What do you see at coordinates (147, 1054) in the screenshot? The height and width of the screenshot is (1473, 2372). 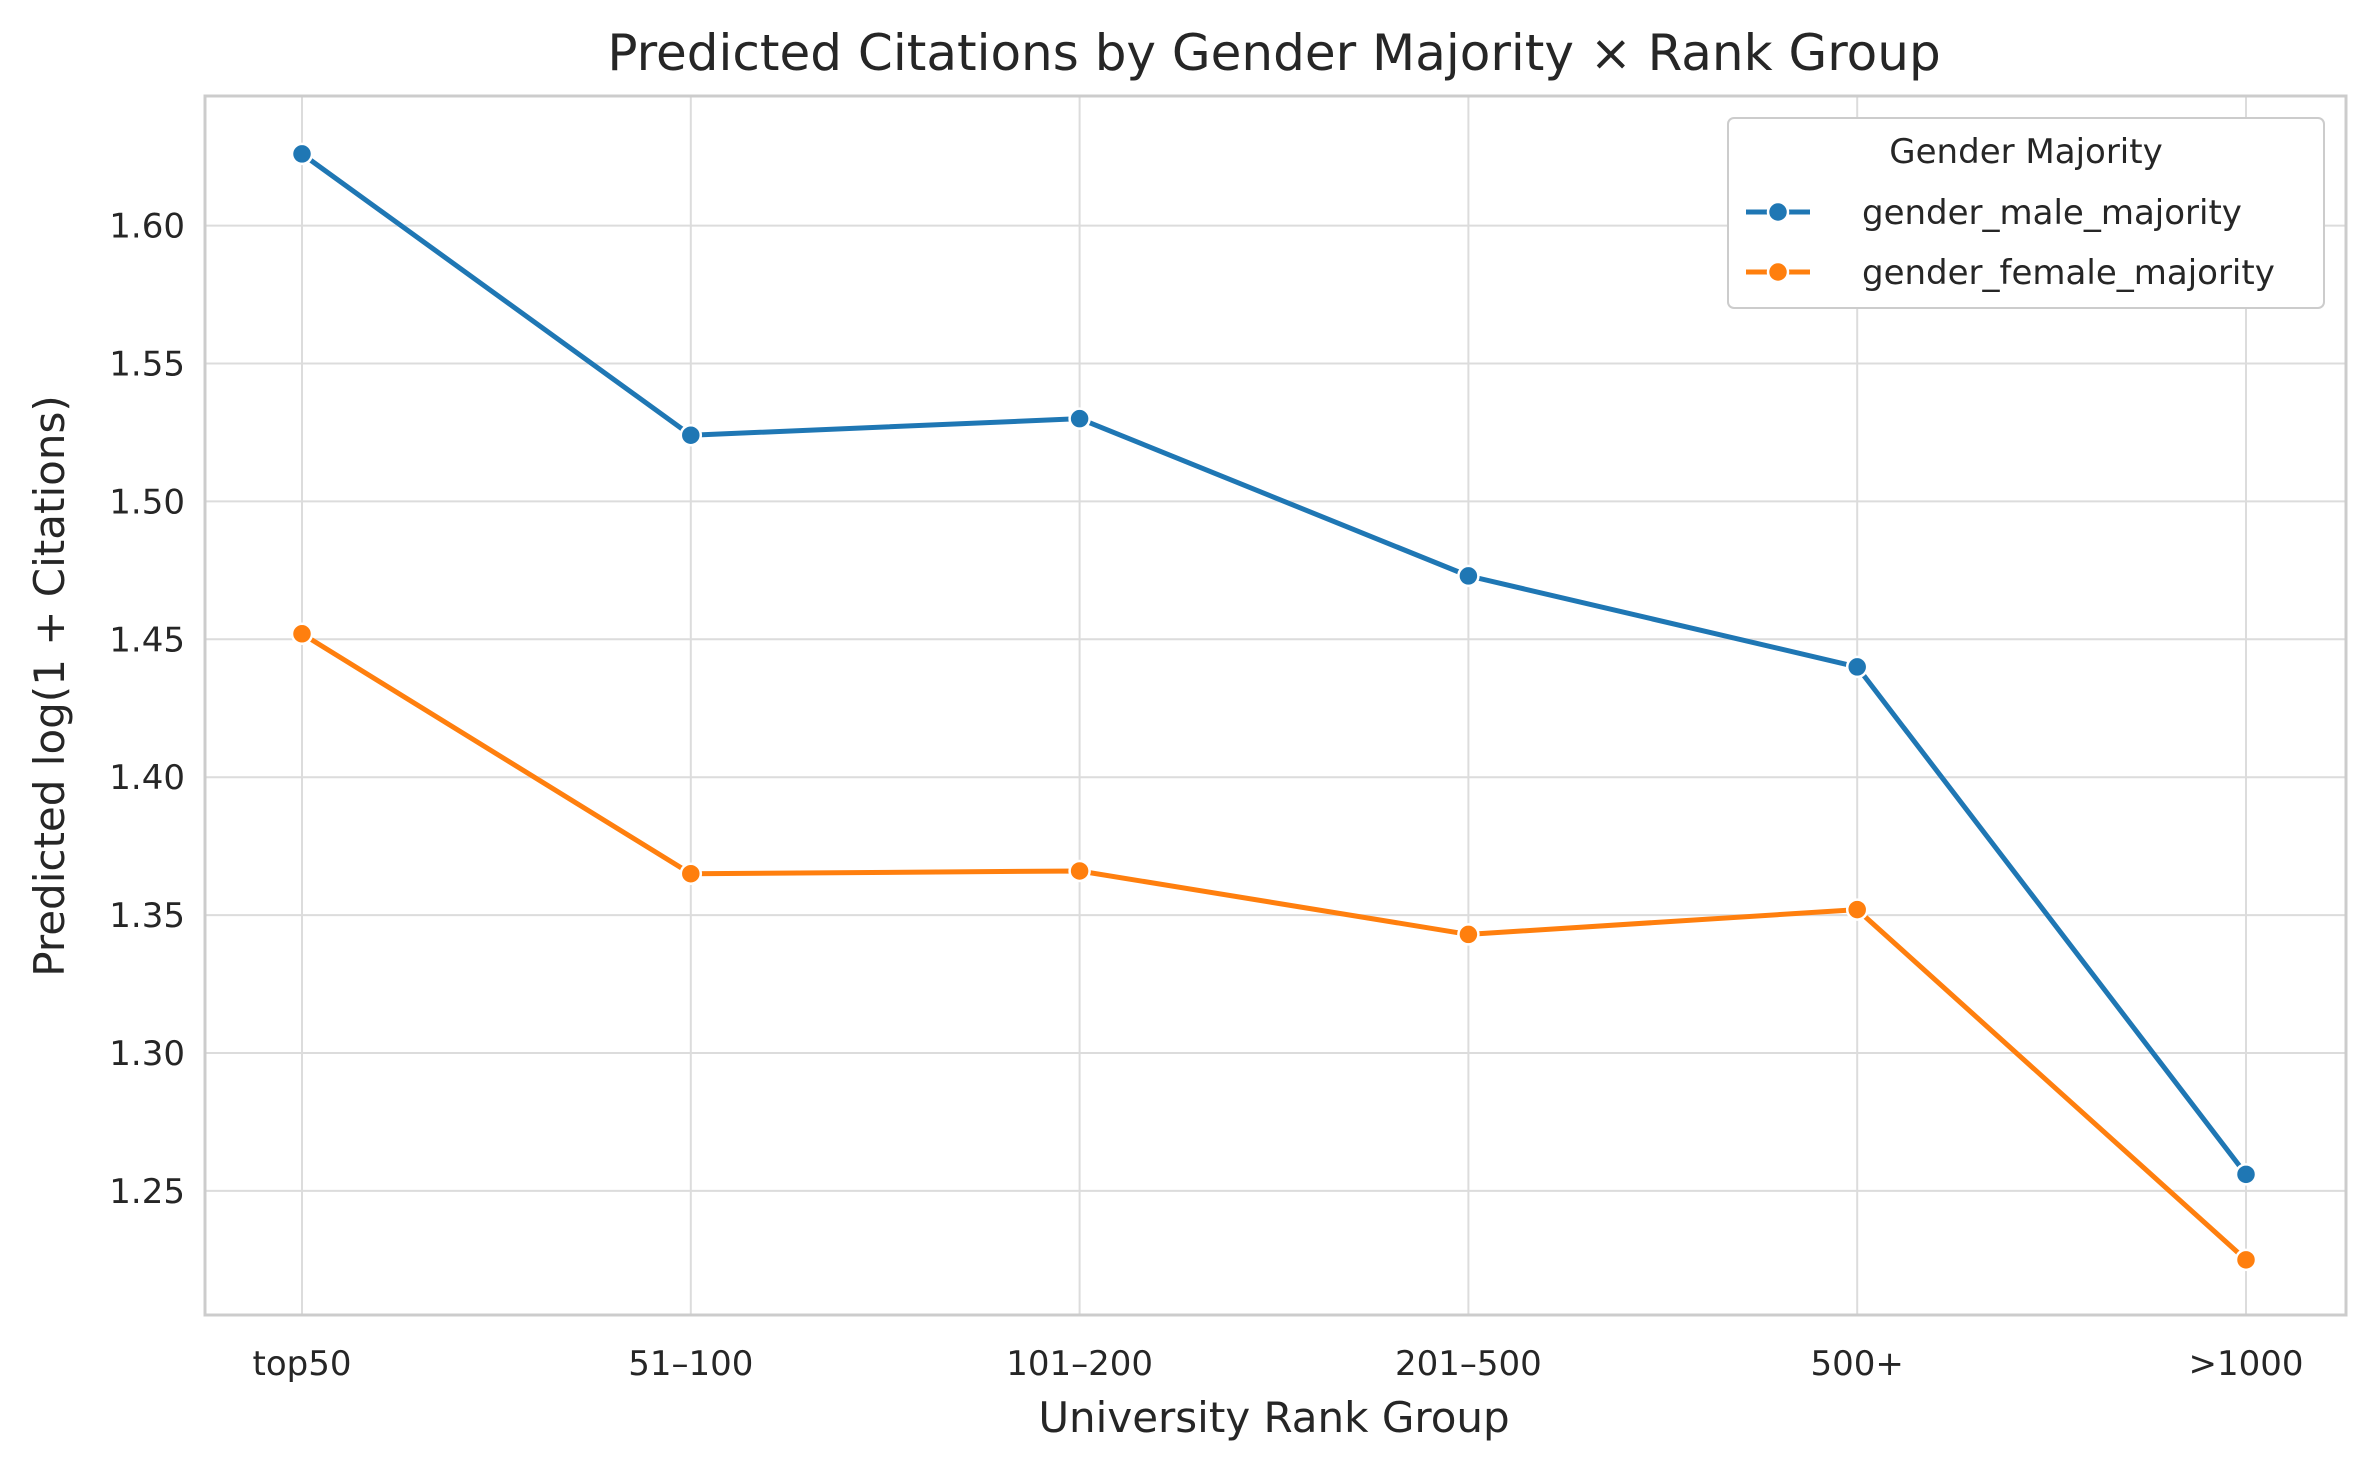 I see `y-tick-label: 1.30` at bounding box center [147, 1054].